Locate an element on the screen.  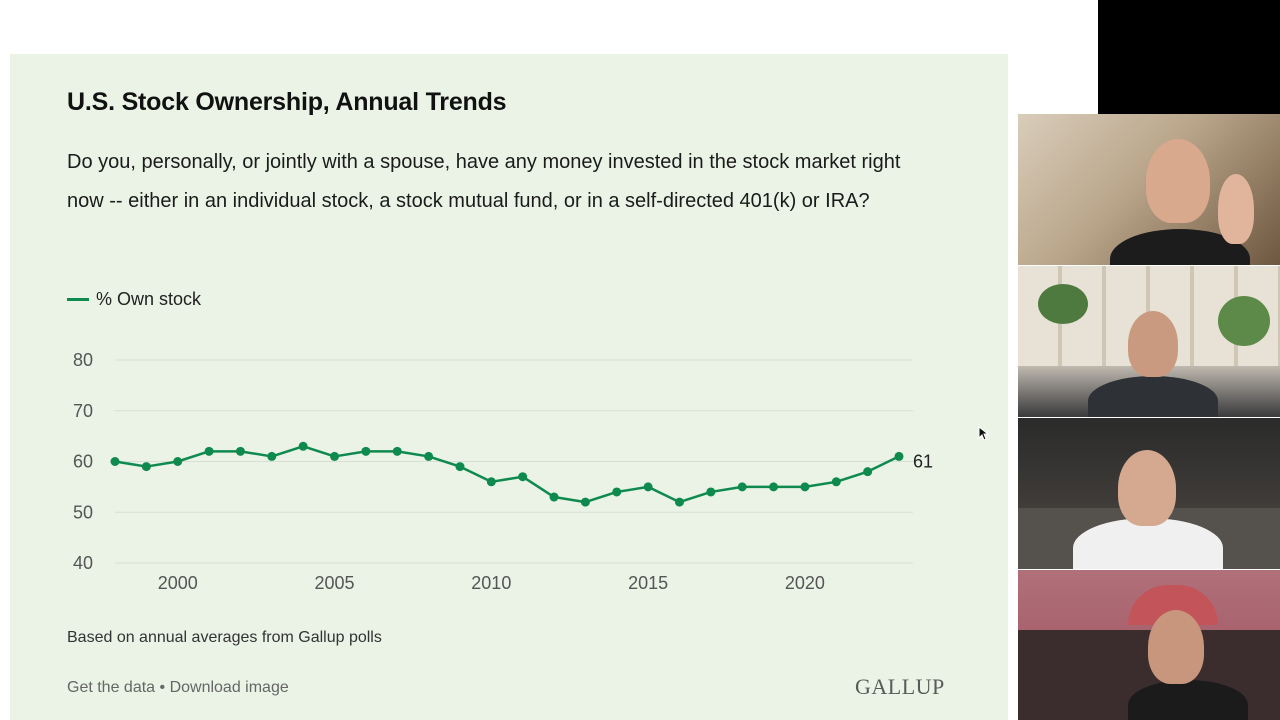
y-tick-label: 70 is located at coordinates (83, 411).